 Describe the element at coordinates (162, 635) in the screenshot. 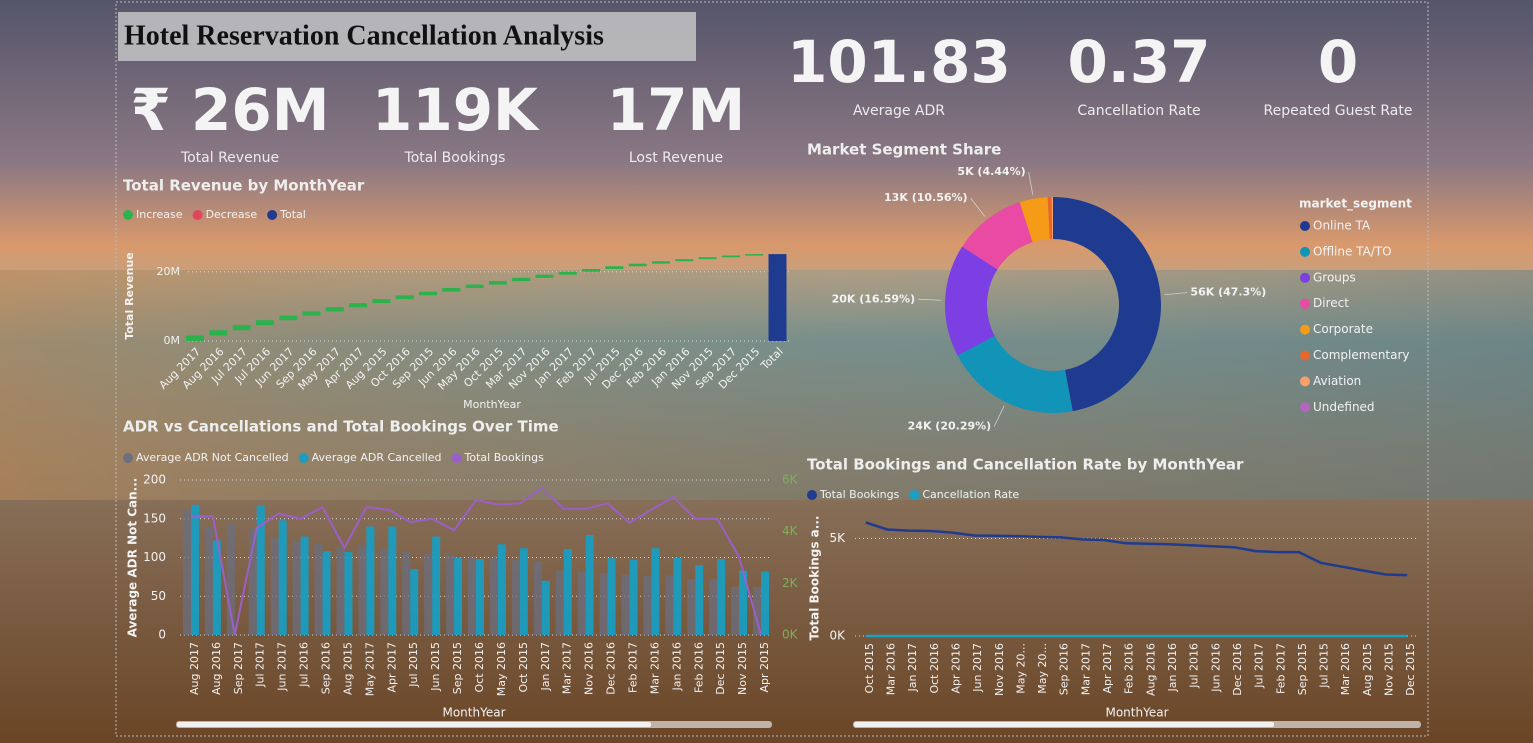

I see `y-tick-label: 0` at that location.